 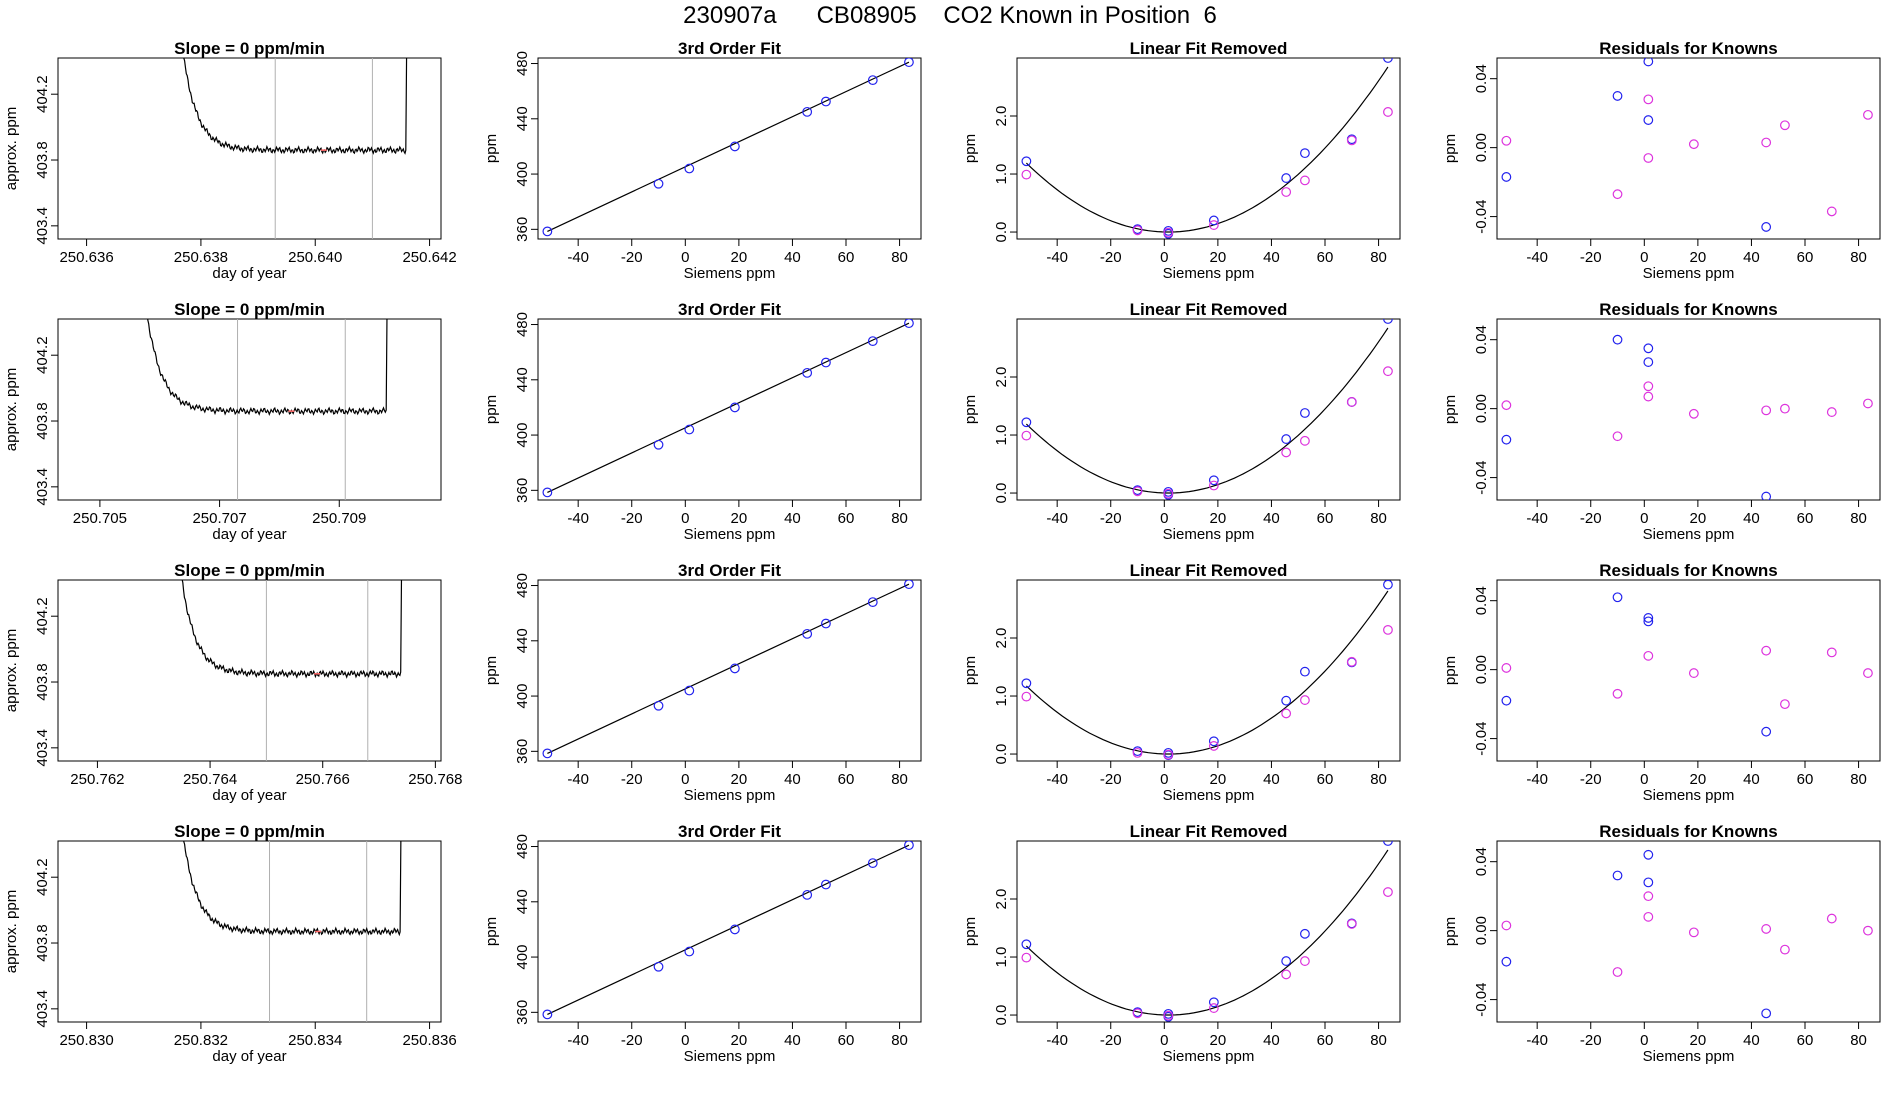 What do you see at coordinates (970, 409) in the screenshot?
I see `r2-c3-y-axis-label: ppm` at bounding box center [970, 409].